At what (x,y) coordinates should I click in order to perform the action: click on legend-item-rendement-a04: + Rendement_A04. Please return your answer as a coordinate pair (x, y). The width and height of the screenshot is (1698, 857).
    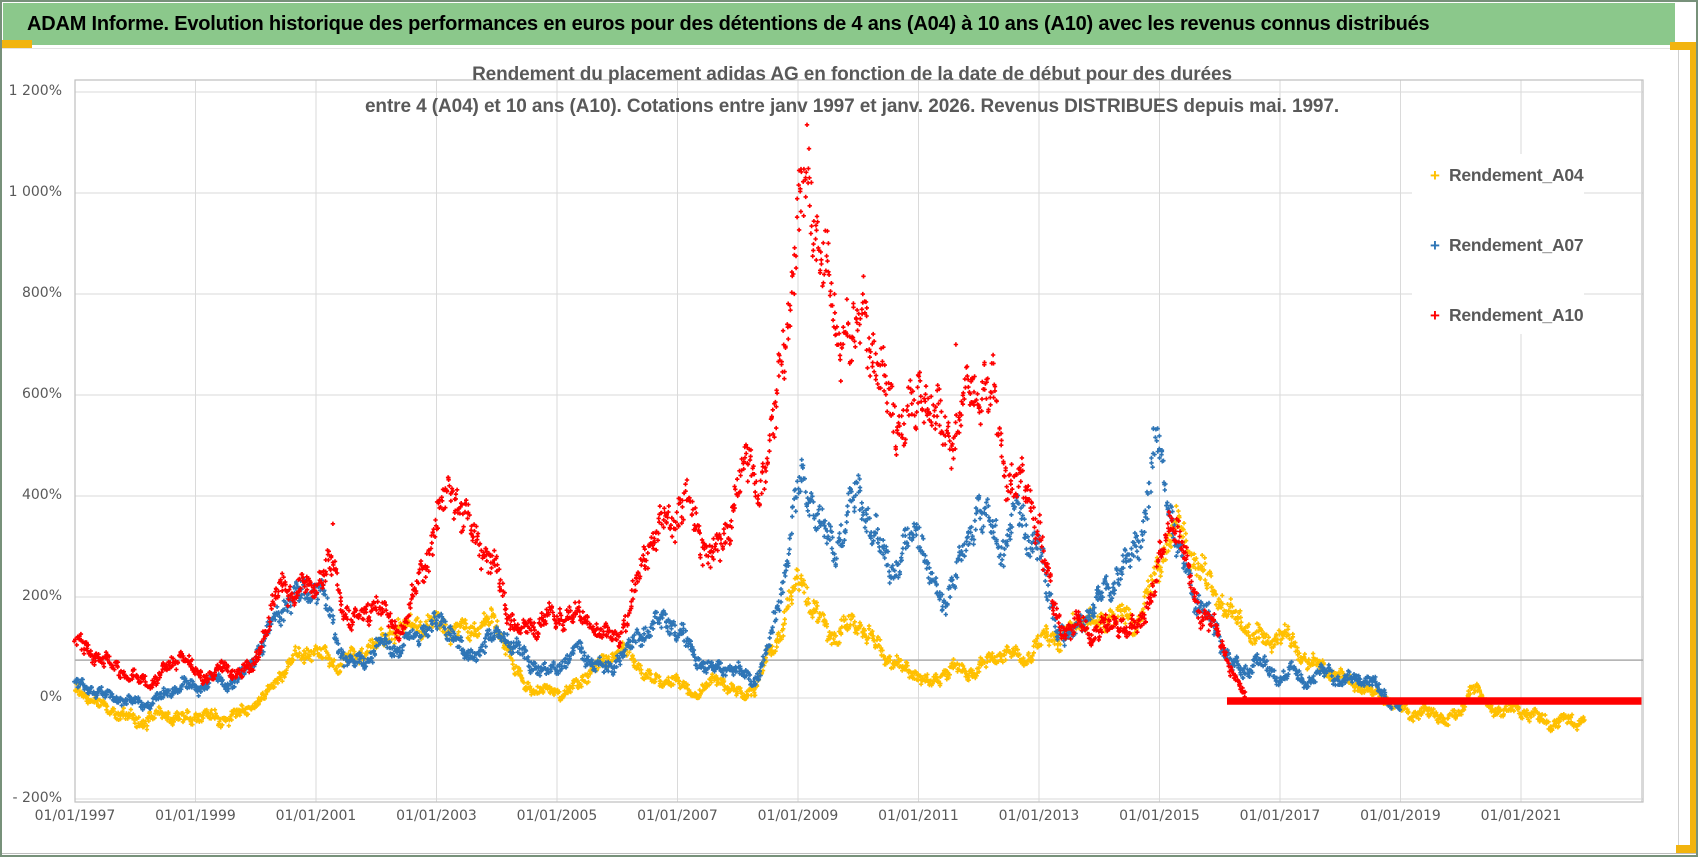
    Looking at the image, I should click on (1498, 175).